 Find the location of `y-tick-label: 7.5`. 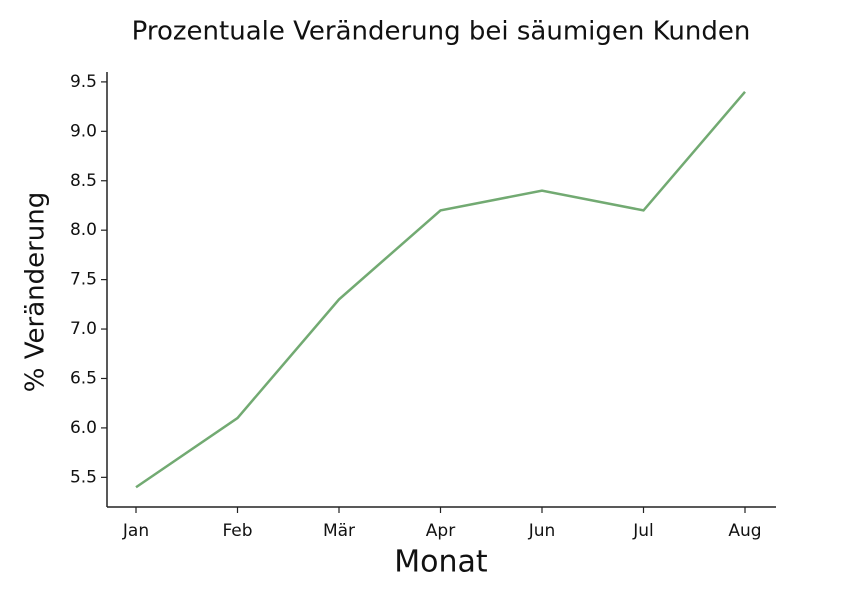

y-tick-label: 7.5 is located at coordinates (83, 280).